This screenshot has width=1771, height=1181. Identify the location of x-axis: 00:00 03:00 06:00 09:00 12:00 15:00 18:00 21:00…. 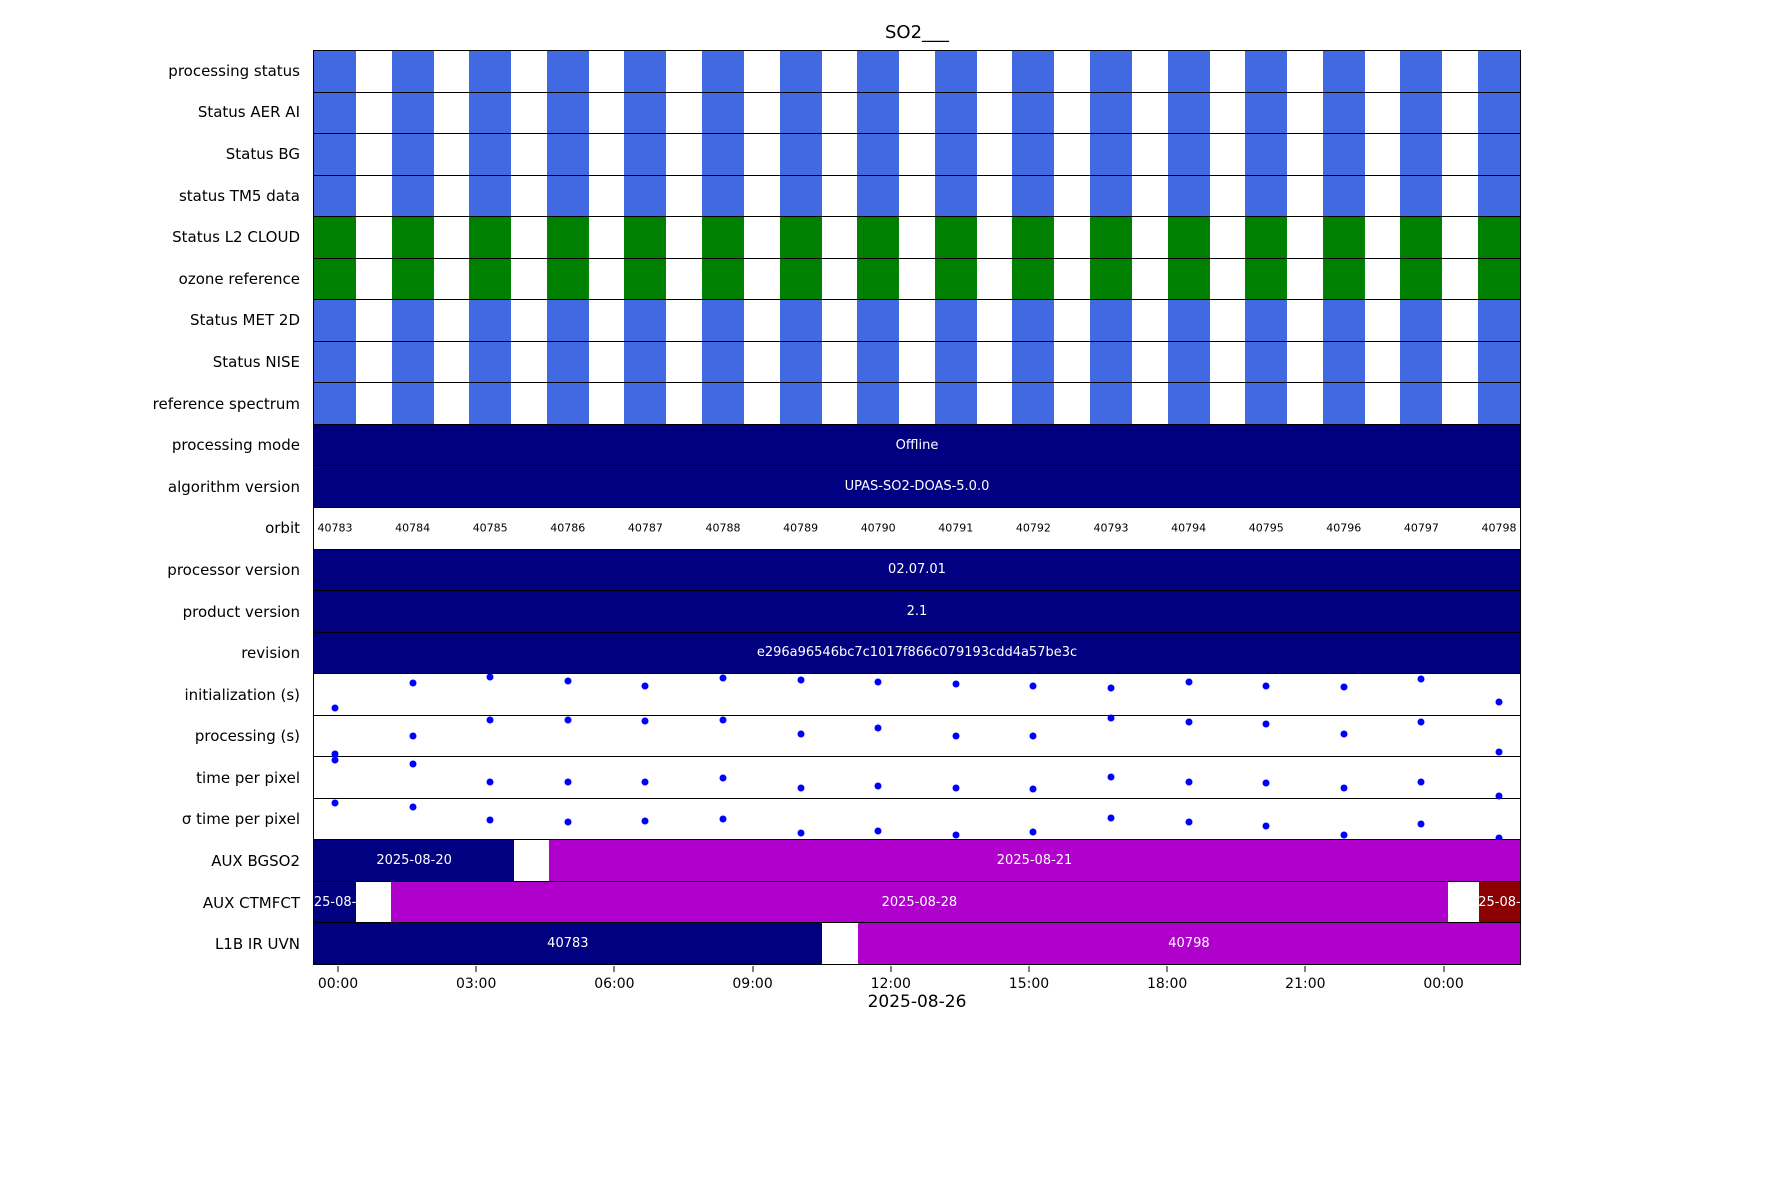
(917, 986).